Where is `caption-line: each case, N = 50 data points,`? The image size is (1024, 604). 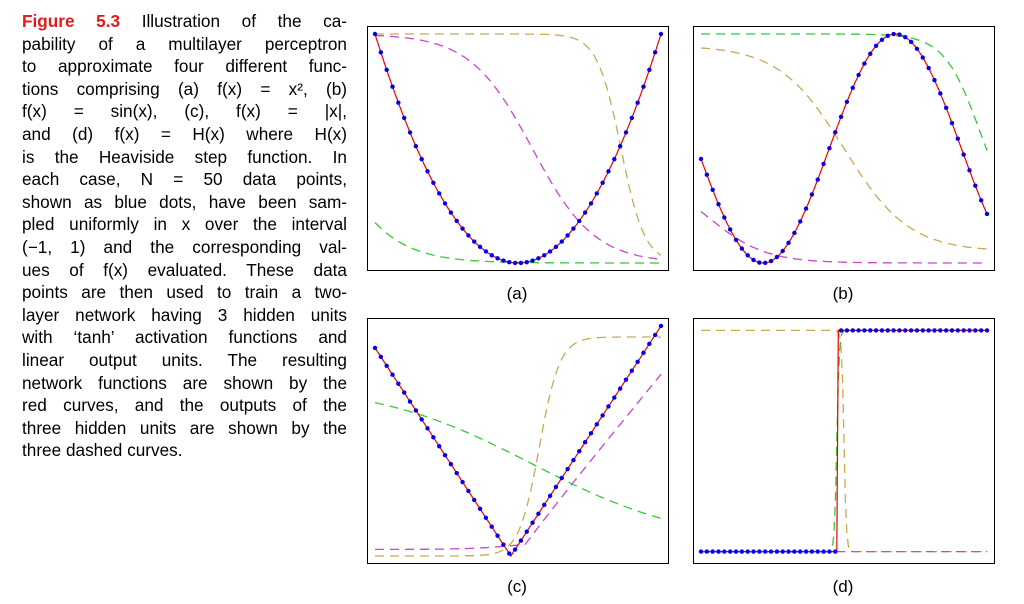
caption-line: each case, N = 50 data points, is located at coordinates (184, 179).